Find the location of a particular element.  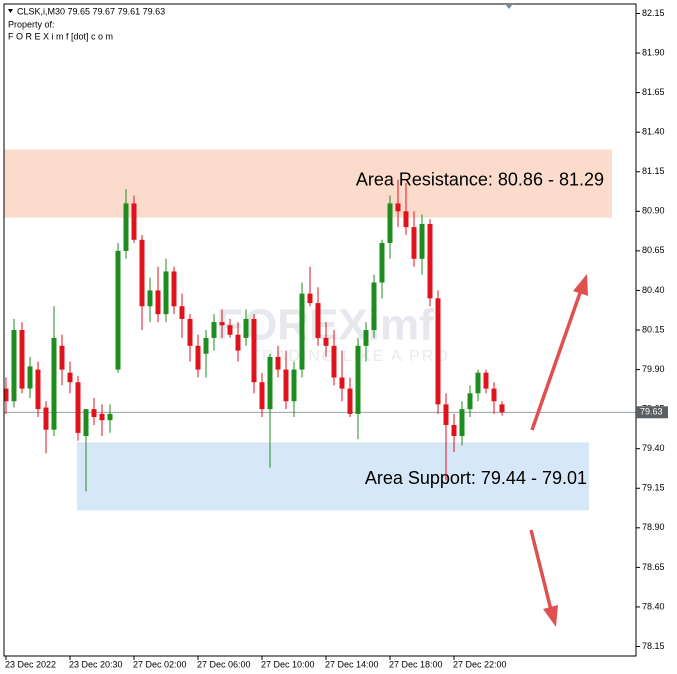

y-tick-label: 78.65 is located at coordinates (653, 567).